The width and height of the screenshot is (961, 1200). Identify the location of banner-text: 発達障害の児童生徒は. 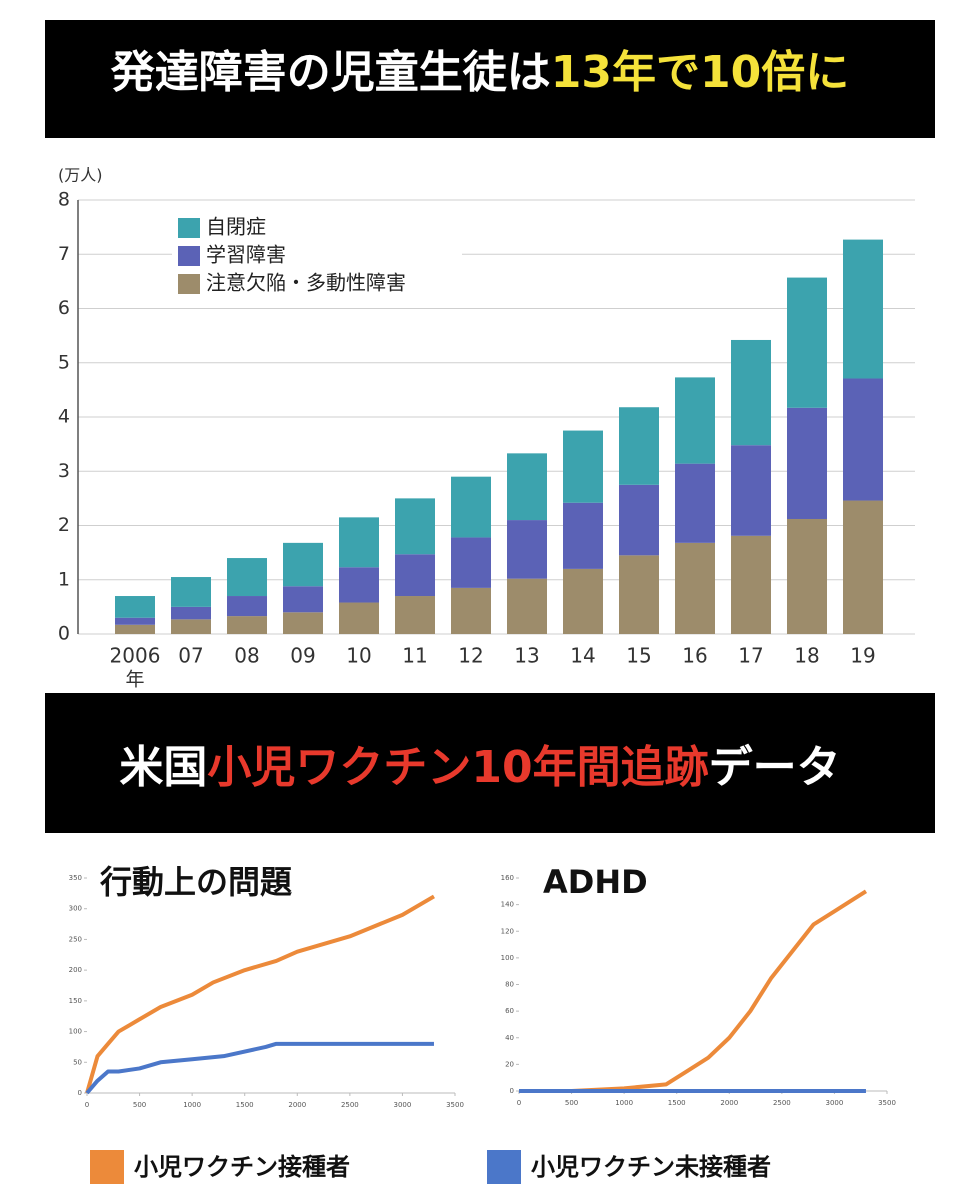
(330, 72).